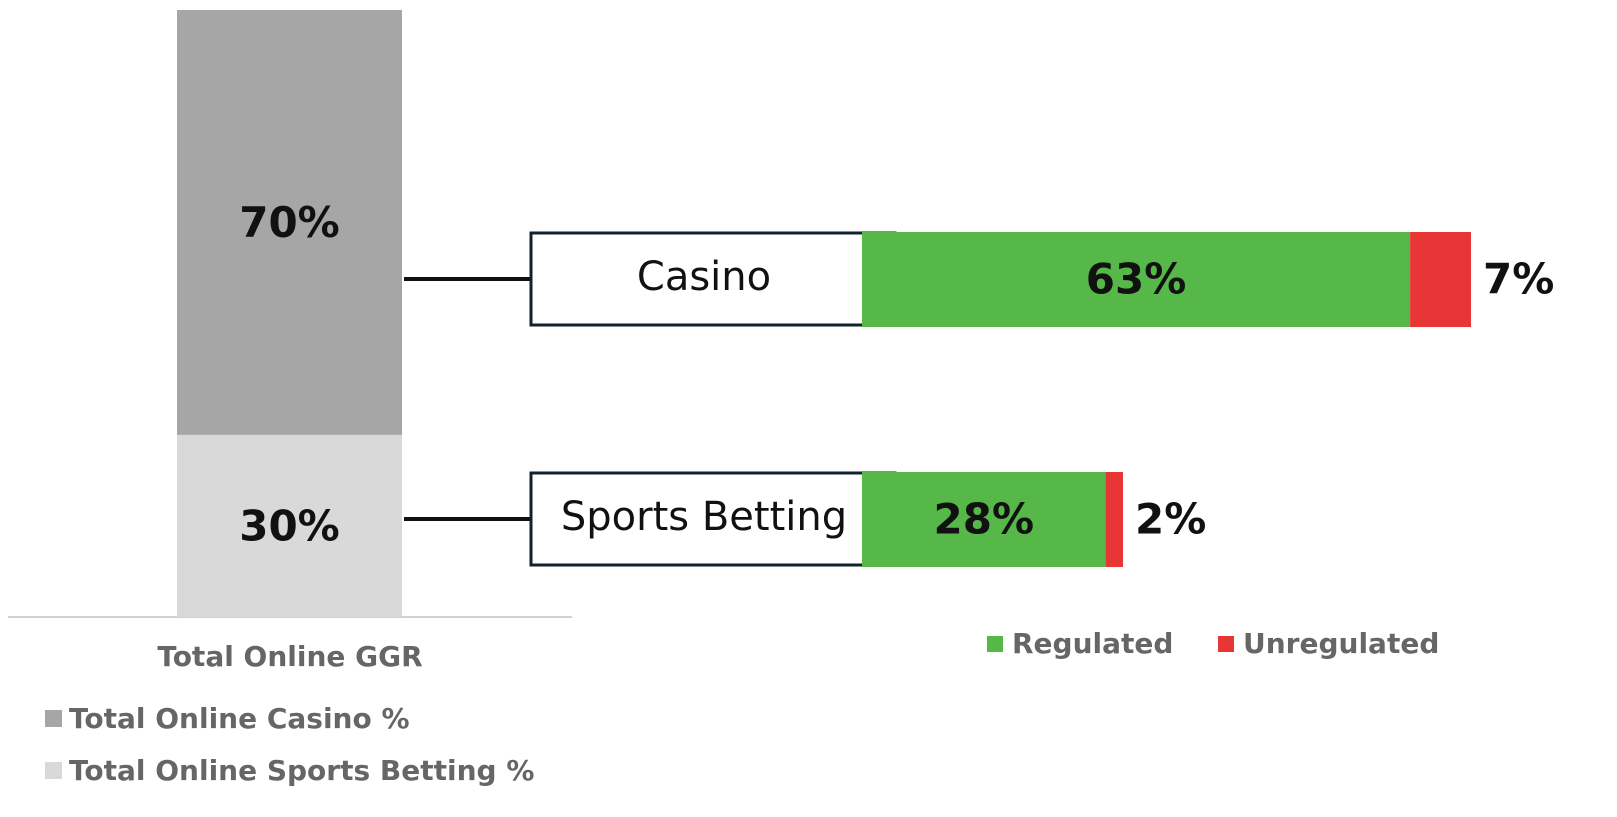 Image resolution: width=1617 pixels, height=817 pixels. Describe the element at coordinates (1518, 279) in the screenshot. I see `value-label: 7%` at that location.